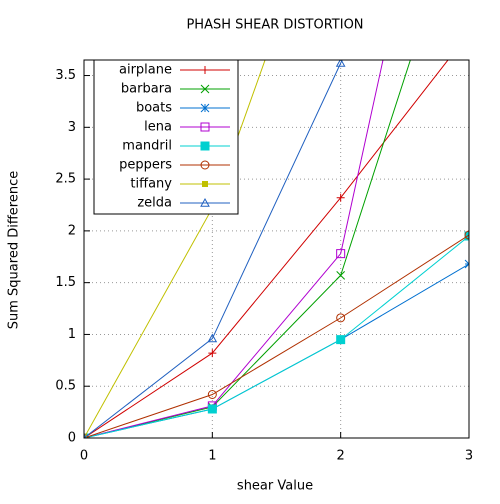 Image resolution: width=500 pixels, height=504 pixels. Describe the element at coordinates (151, 184) in the screenshot. I see `legend-label: tiffany` at that location.